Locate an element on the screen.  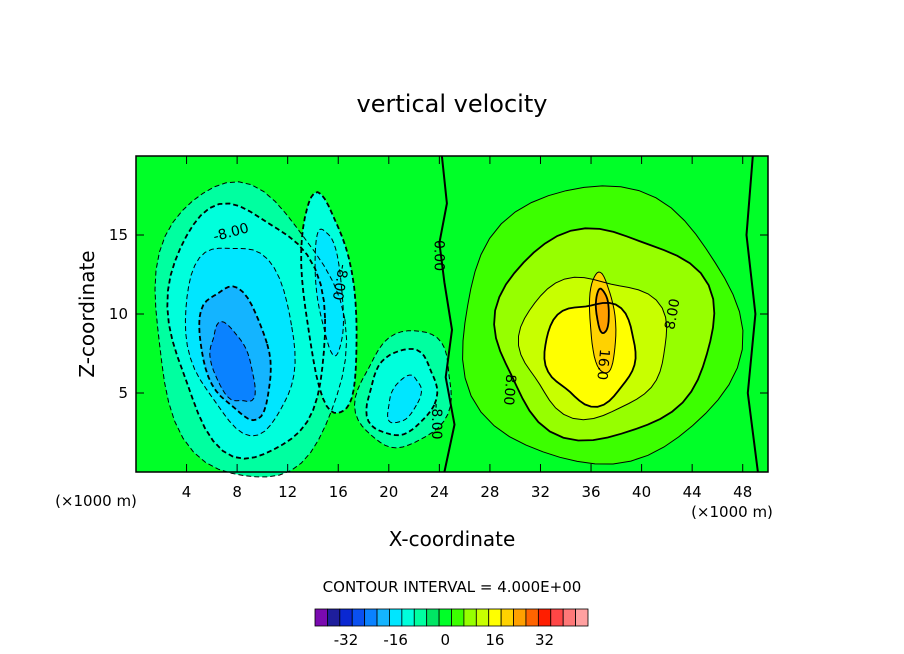
x-unit-left: (×1000 m) is located at coordinates (96, 501).